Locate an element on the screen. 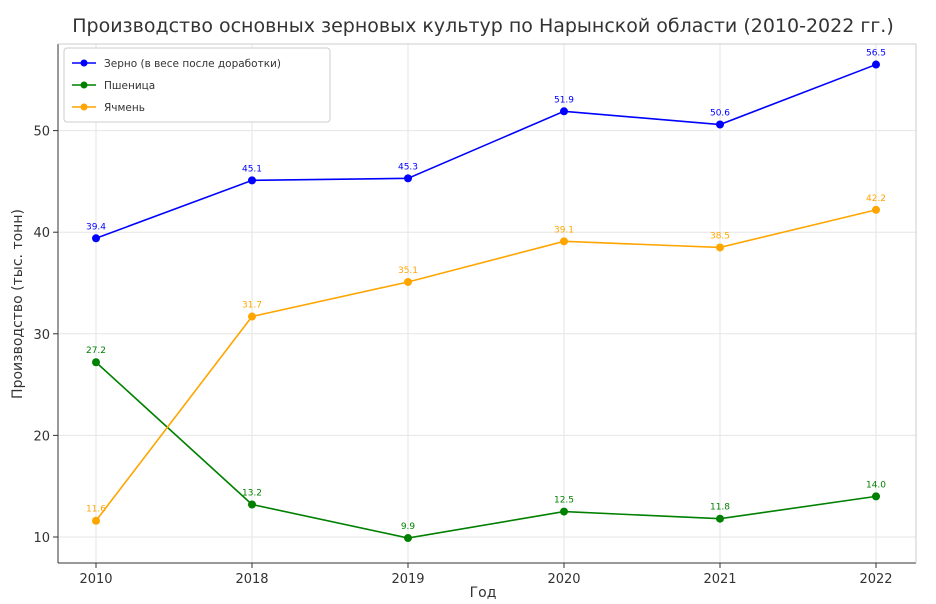 The width and height of the screenshot is (936, 604). data-point-s3-2021 is located at coordinates (720, 247).